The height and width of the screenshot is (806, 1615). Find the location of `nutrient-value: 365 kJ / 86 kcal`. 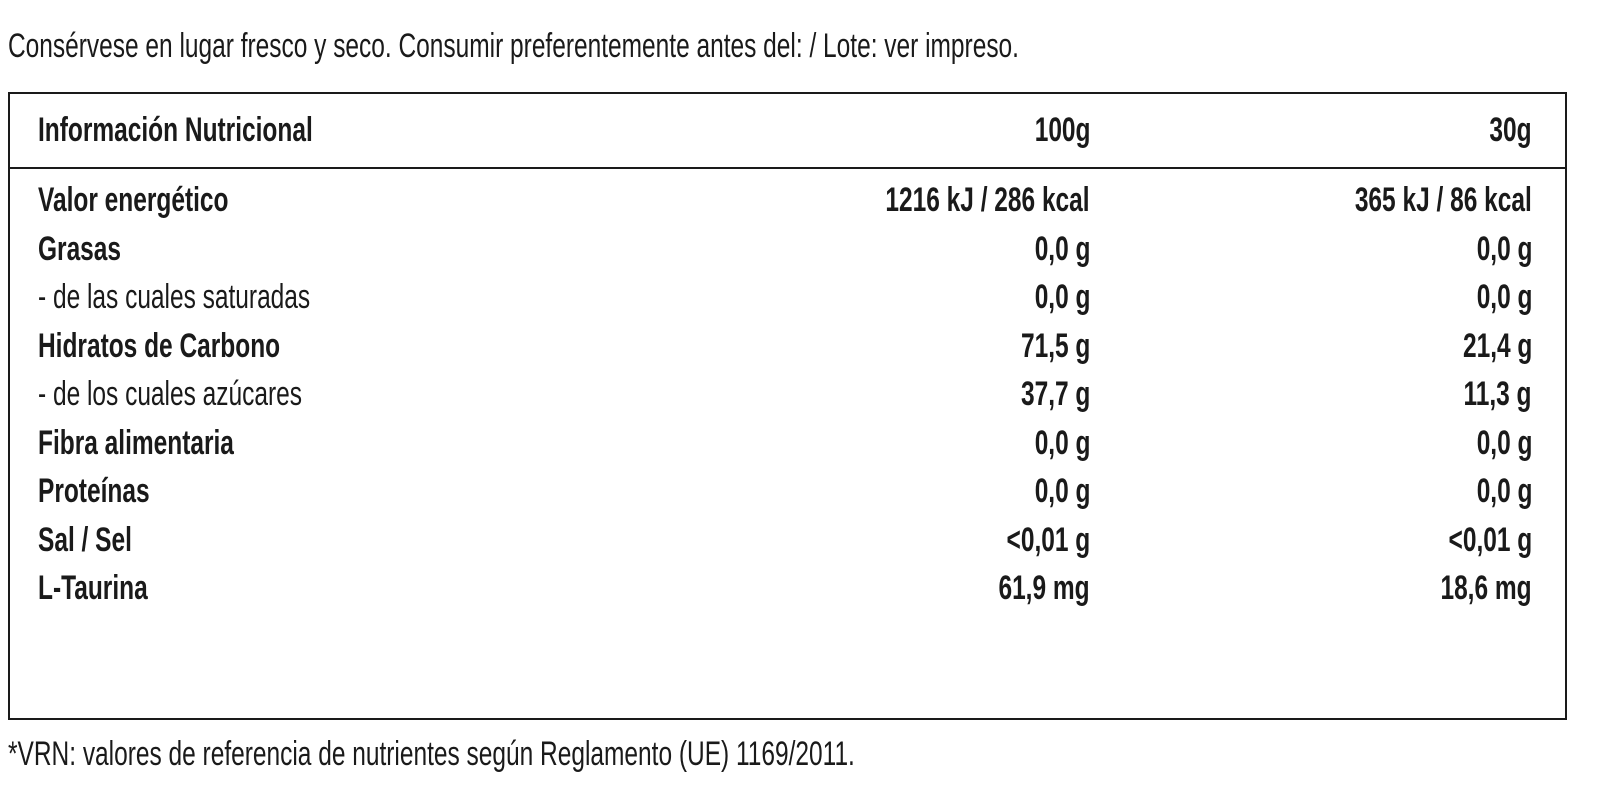

nutrient-value: 365 kJ / 86 kcal is located at coordinates (1443, 200).